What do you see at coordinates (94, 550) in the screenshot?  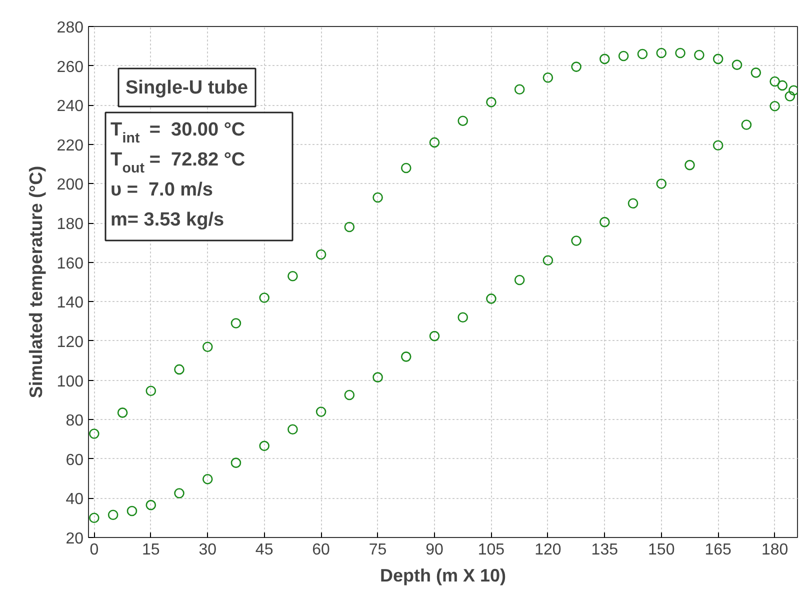 I see `x-tick-label: 0` at bounding box center [94, 550].